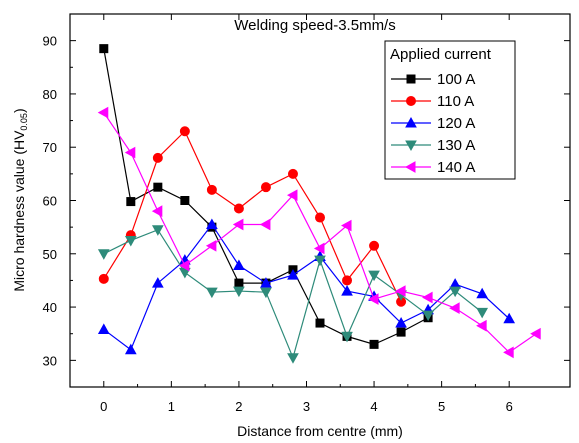 This screenshot has height=443, width=579. I want to click on legend-title: Applied current, so click(441, 54).